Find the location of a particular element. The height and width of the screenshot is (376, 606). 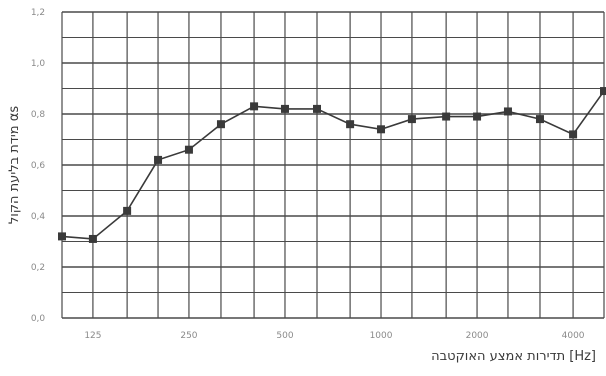

y-tick-label: 1,2 is located at coordinates (38, 13).